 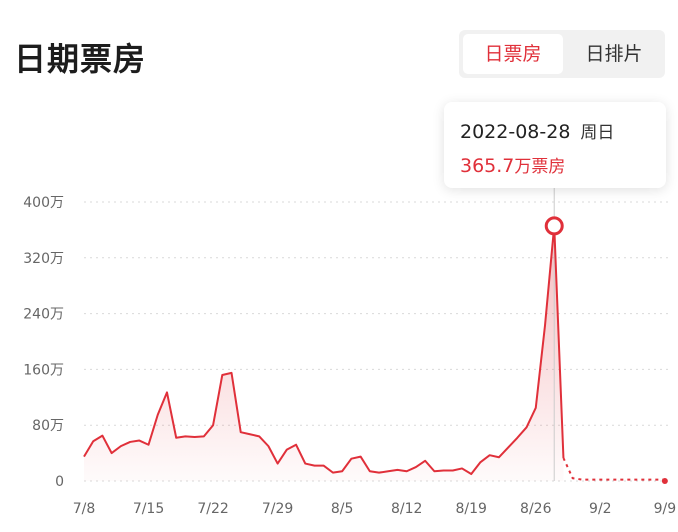 I want to click on page-title: 日期票房, so click(x=80, y=59).